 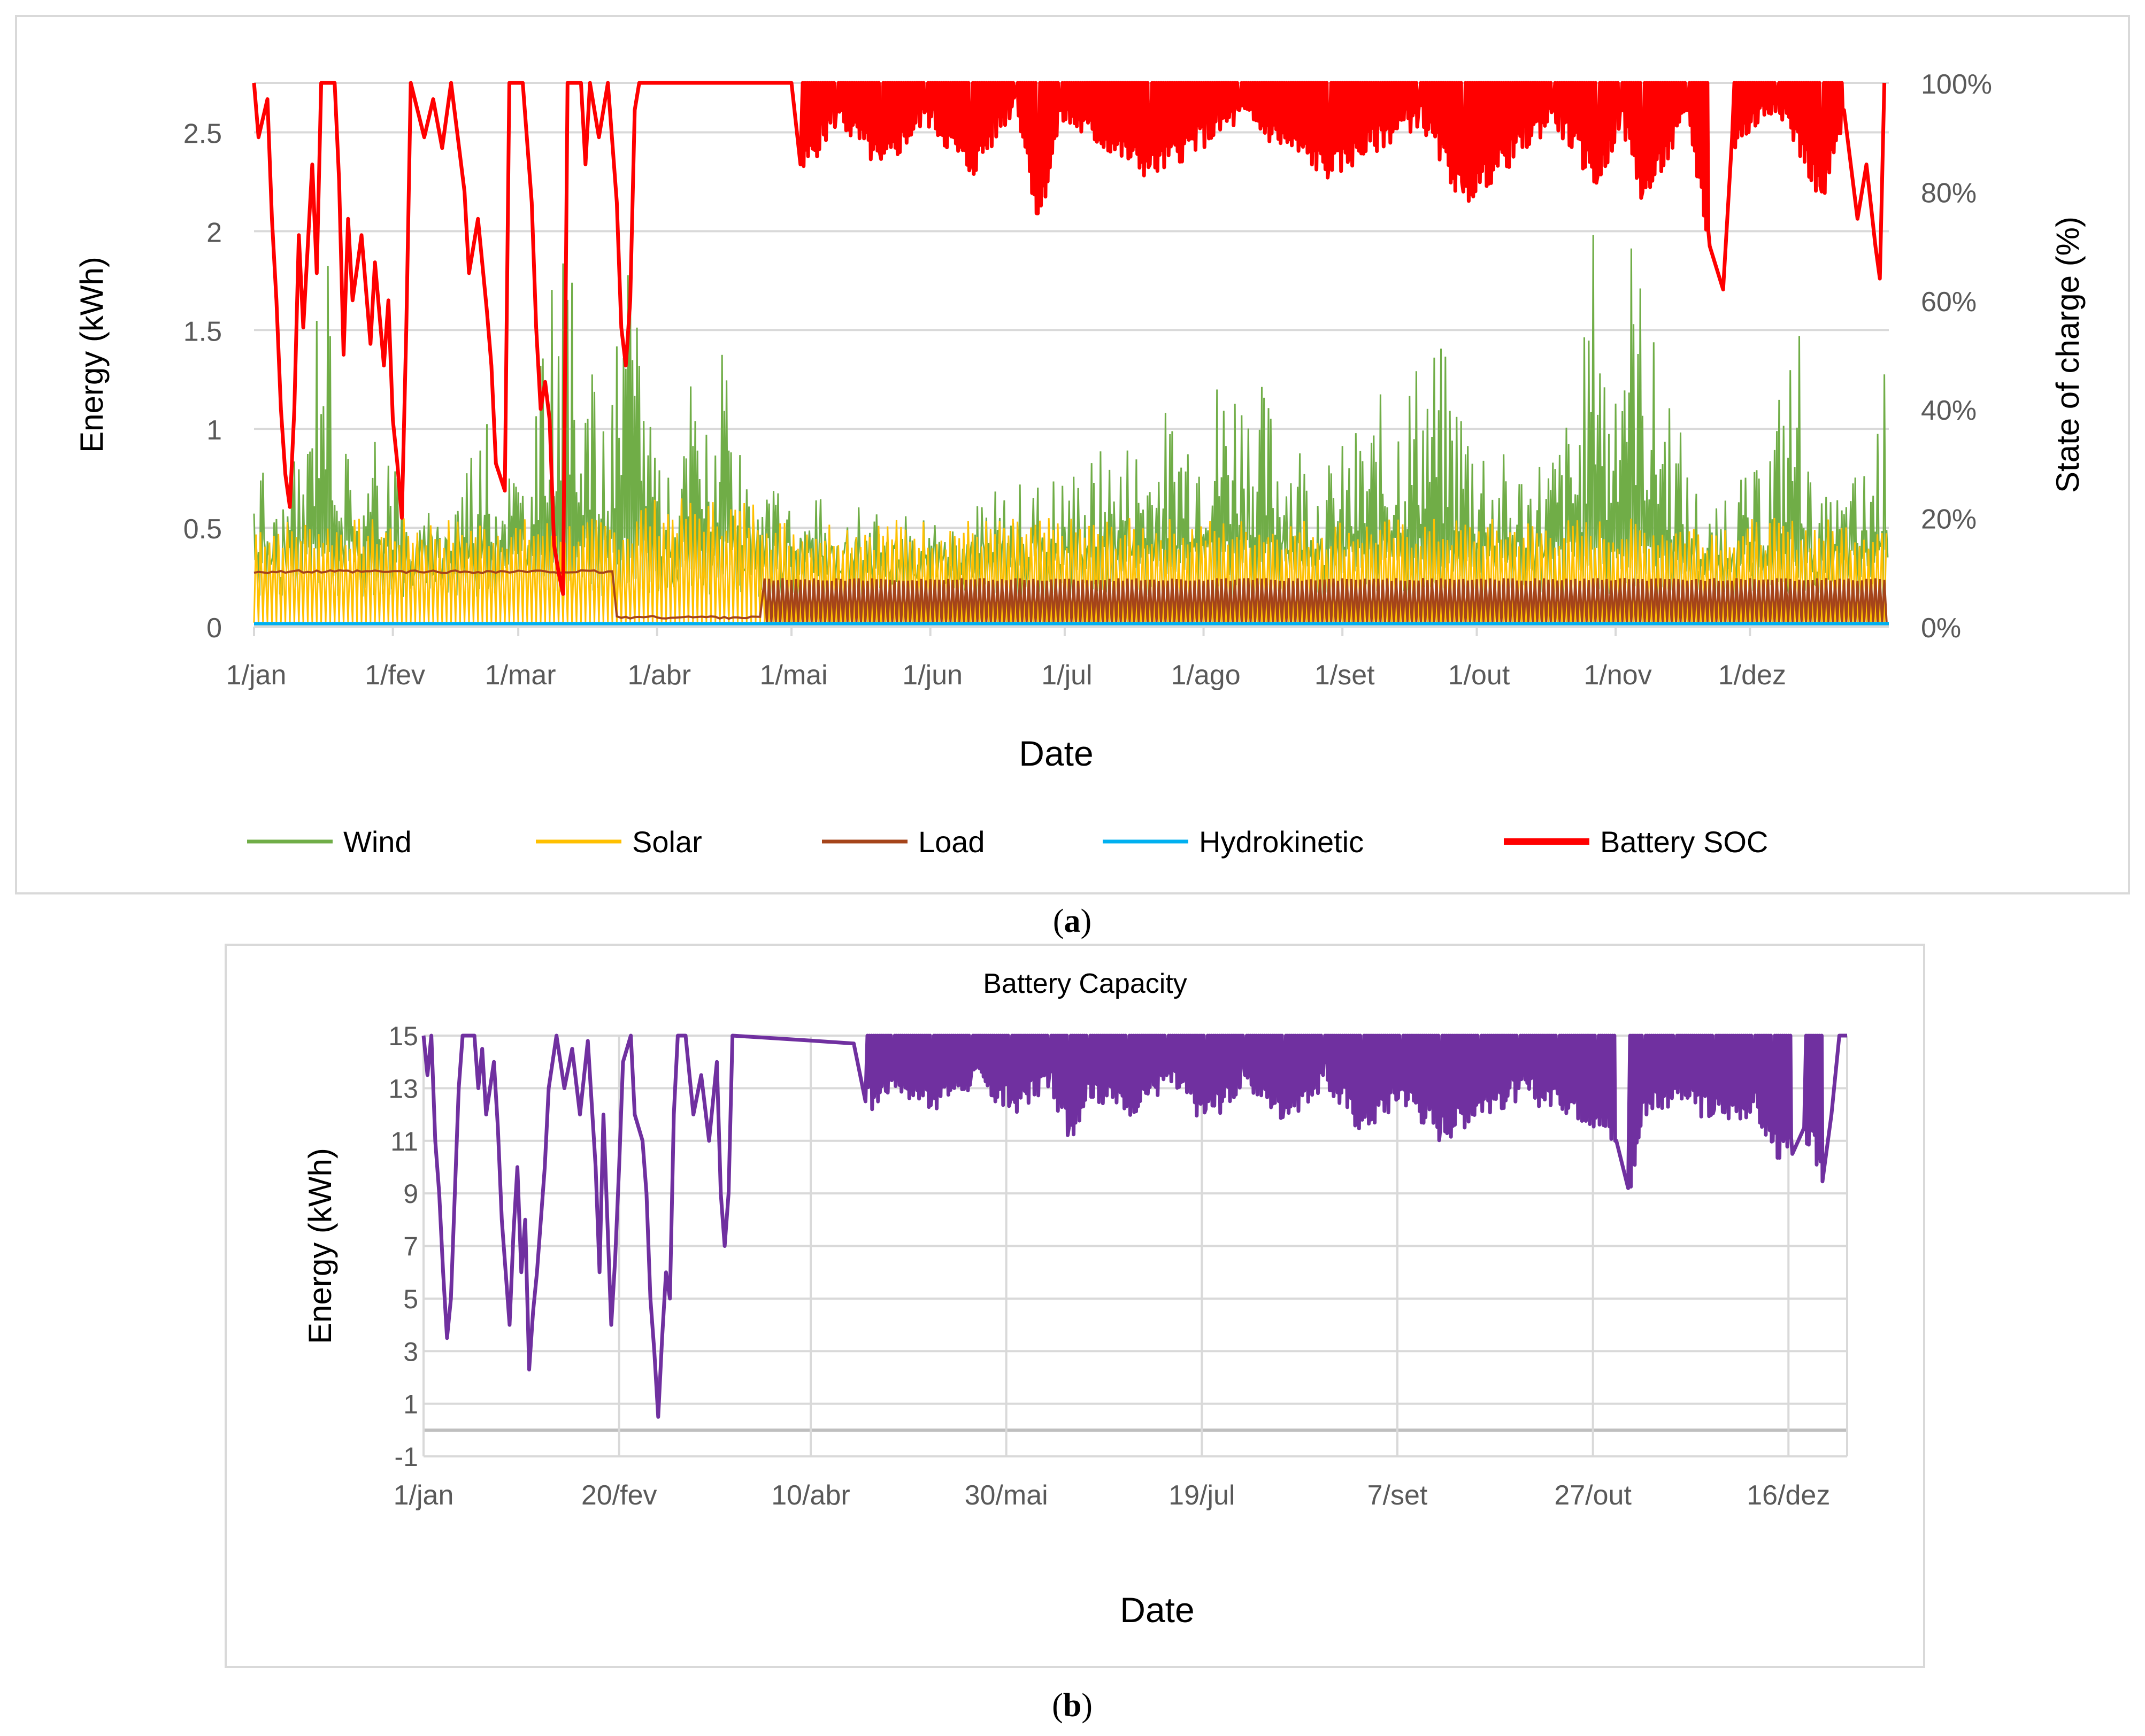 What do you see at coordinates (520, 675) in the screenshot?
I see `x-tick-label: 1/mar` at bounding box center [520, 675].